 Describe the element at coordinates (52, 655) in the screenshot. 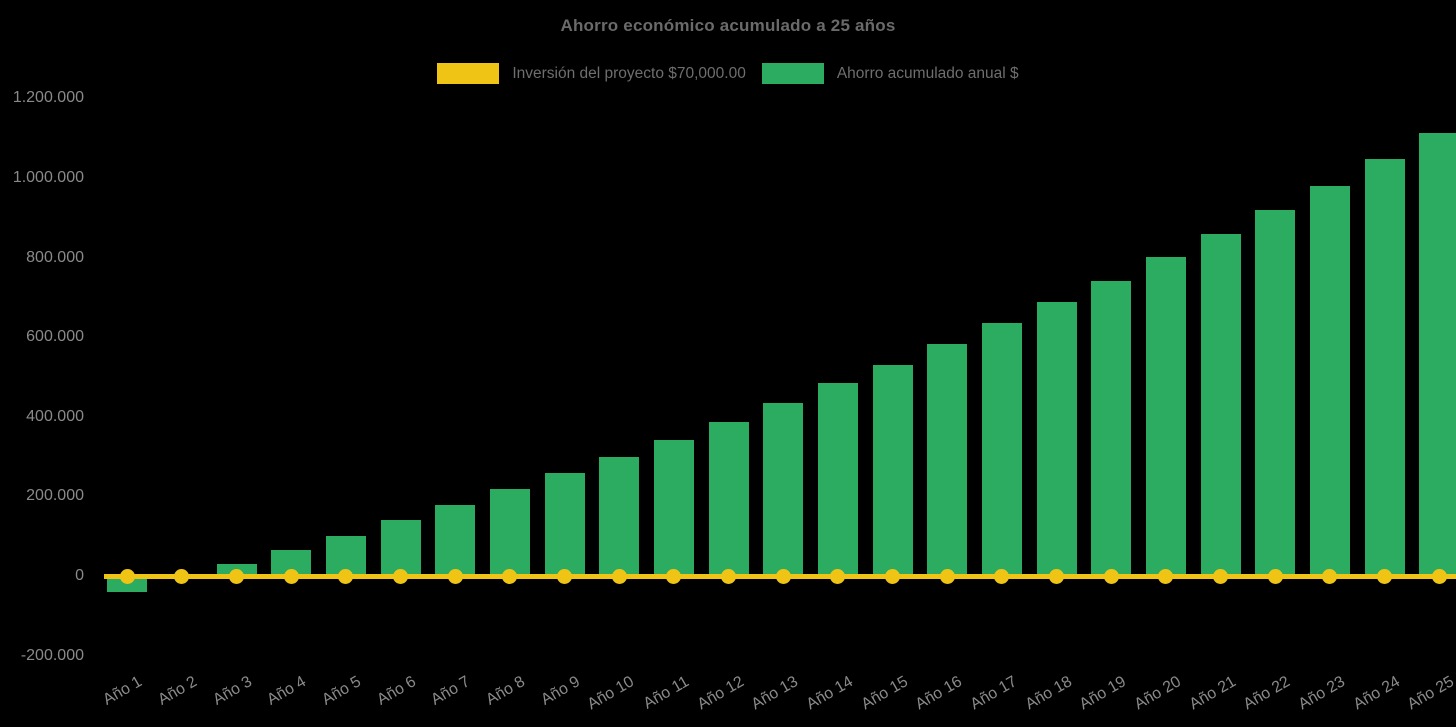

I see `y-axis-tick-label: -200.000` at that location.